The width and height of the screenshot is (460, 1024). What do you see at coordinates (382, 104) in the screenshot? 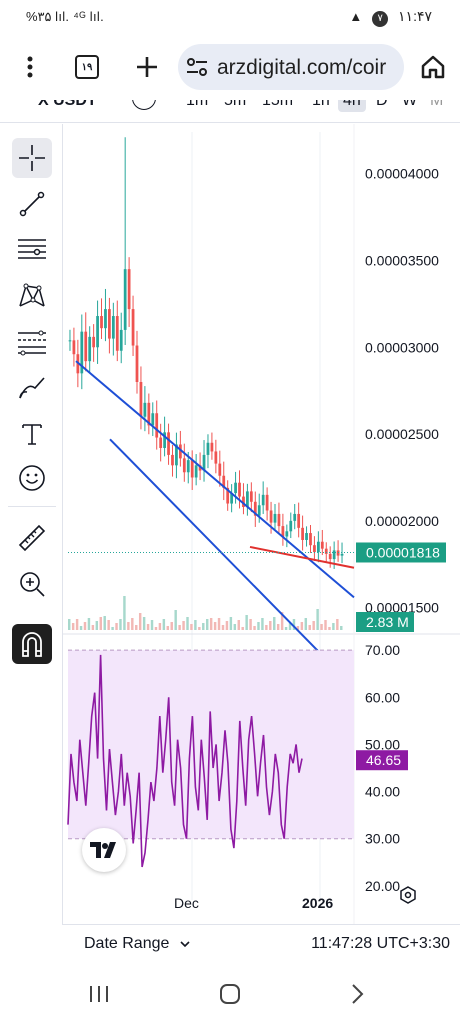
I see `tab-d: D` at bounding box center [382, 104].